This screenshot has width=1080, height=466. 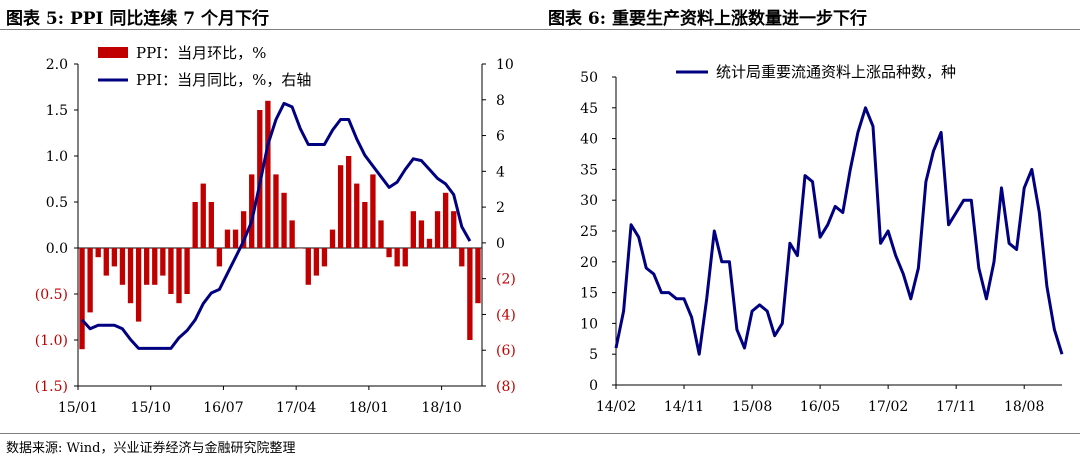 I want to click on legend-line-label: 统计局重要流通资料上涨品种数，种, so click(x=836, y=72).